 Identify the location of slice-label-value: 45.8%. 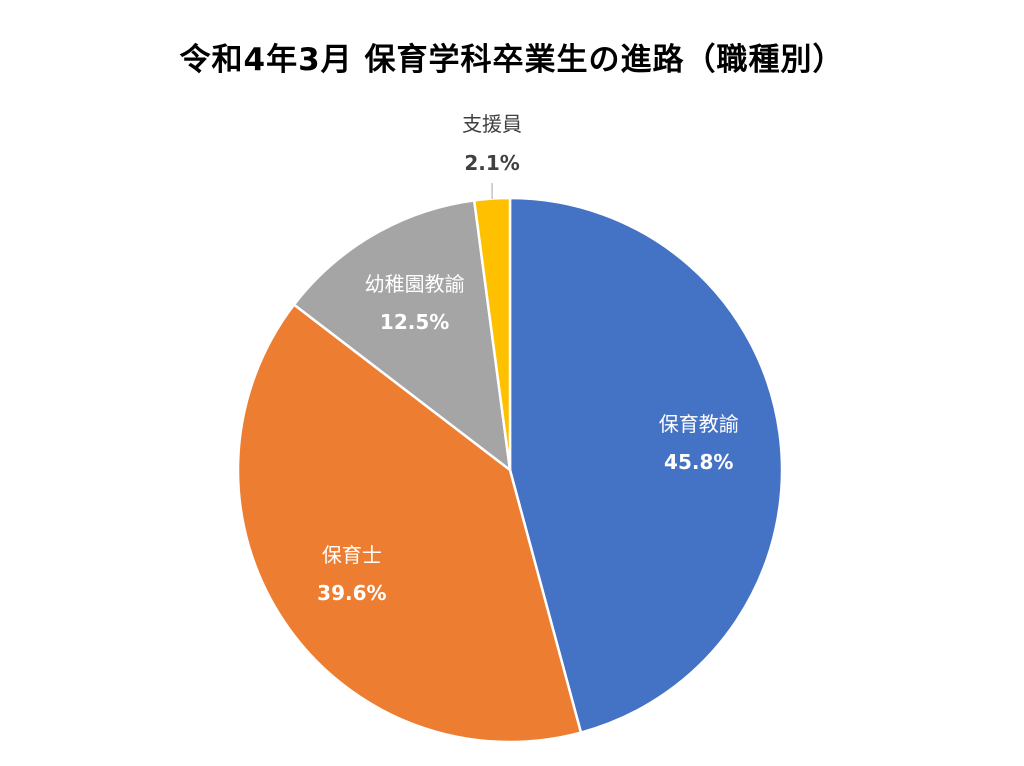
(698, 462).